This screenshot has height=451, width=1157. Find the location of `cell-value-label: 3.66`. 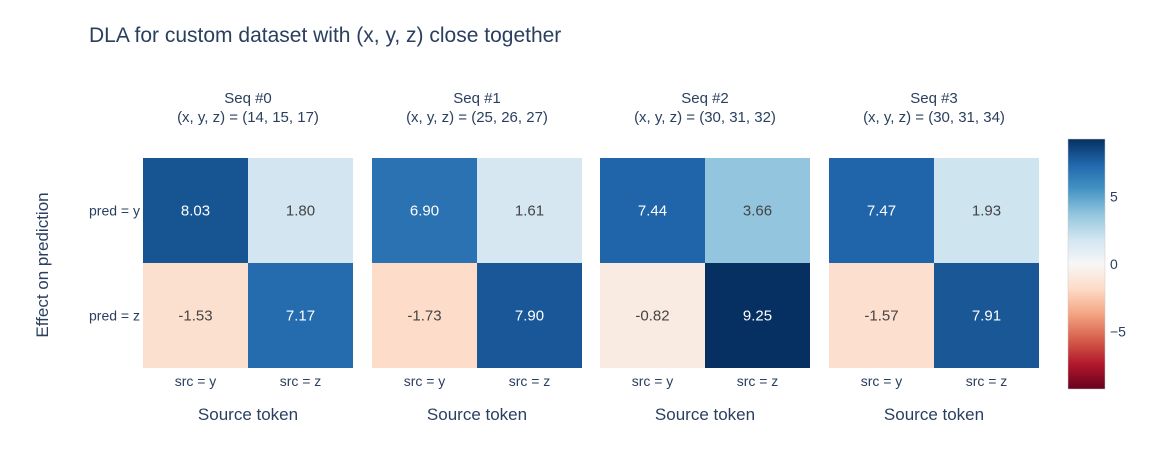

cell-value-label: 3.66 is located at coordinates (757, 211).